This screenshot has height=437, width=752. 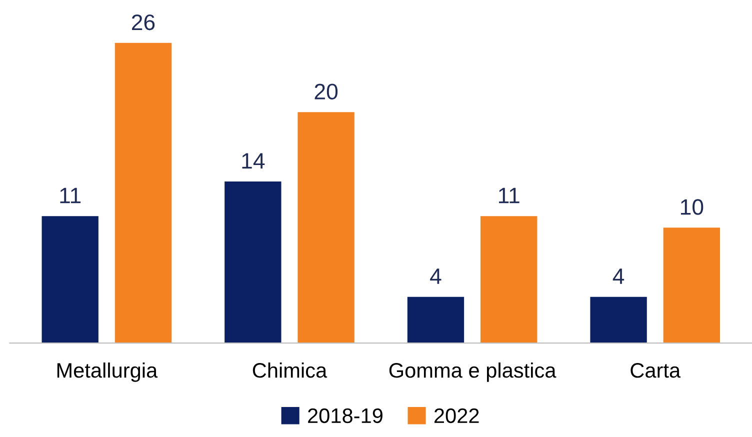 What do you see at coordinates (290, 370) in the screenshot?
I see `x-tick-label: Chimica` at bounding box center [290, 370].